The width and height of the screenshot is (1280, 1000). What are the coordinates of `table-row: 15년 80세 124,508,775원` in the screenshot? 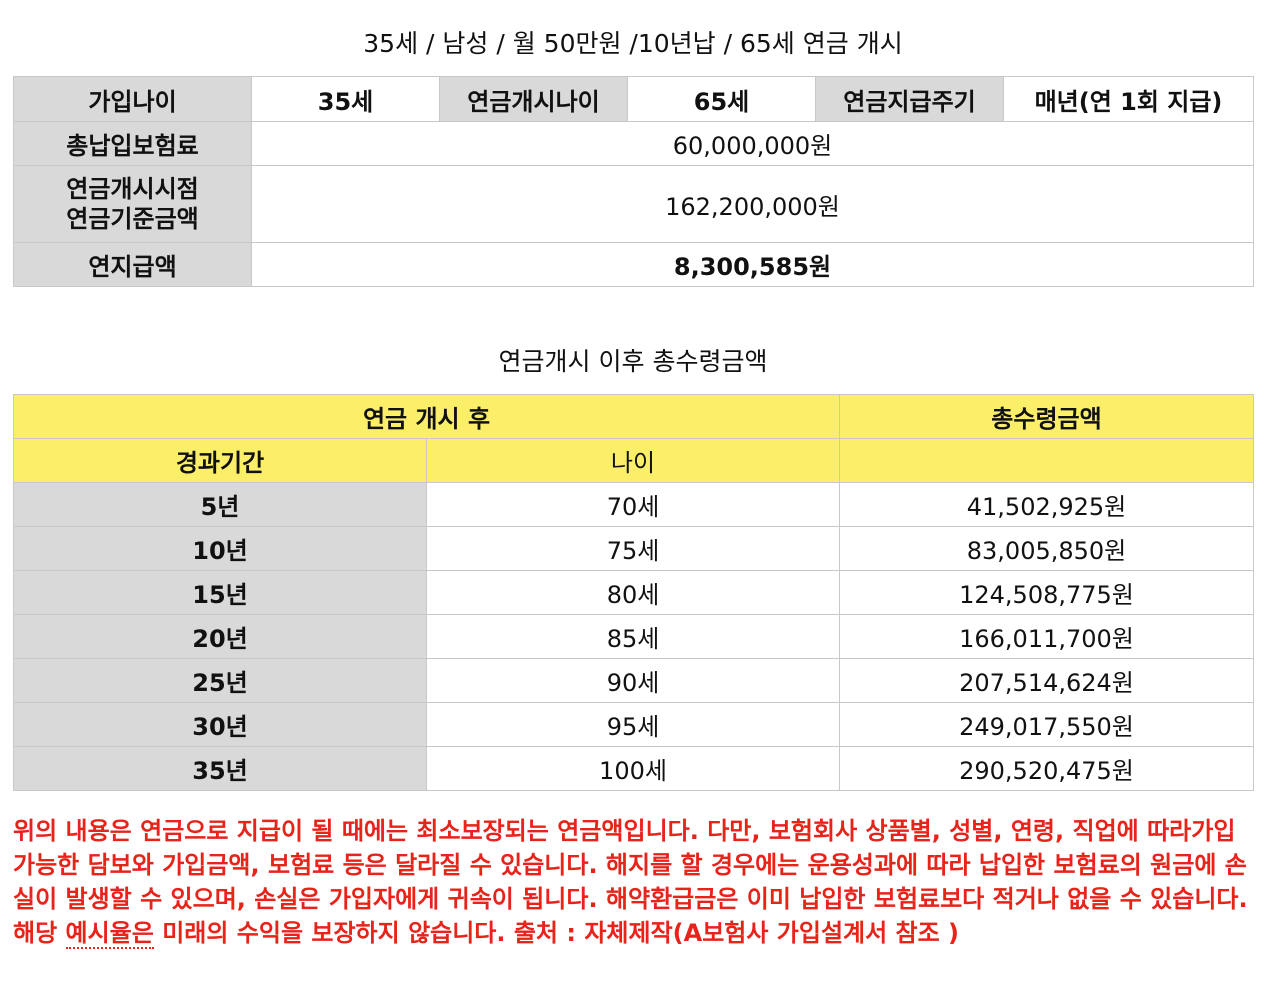 It's located at (633, 592).